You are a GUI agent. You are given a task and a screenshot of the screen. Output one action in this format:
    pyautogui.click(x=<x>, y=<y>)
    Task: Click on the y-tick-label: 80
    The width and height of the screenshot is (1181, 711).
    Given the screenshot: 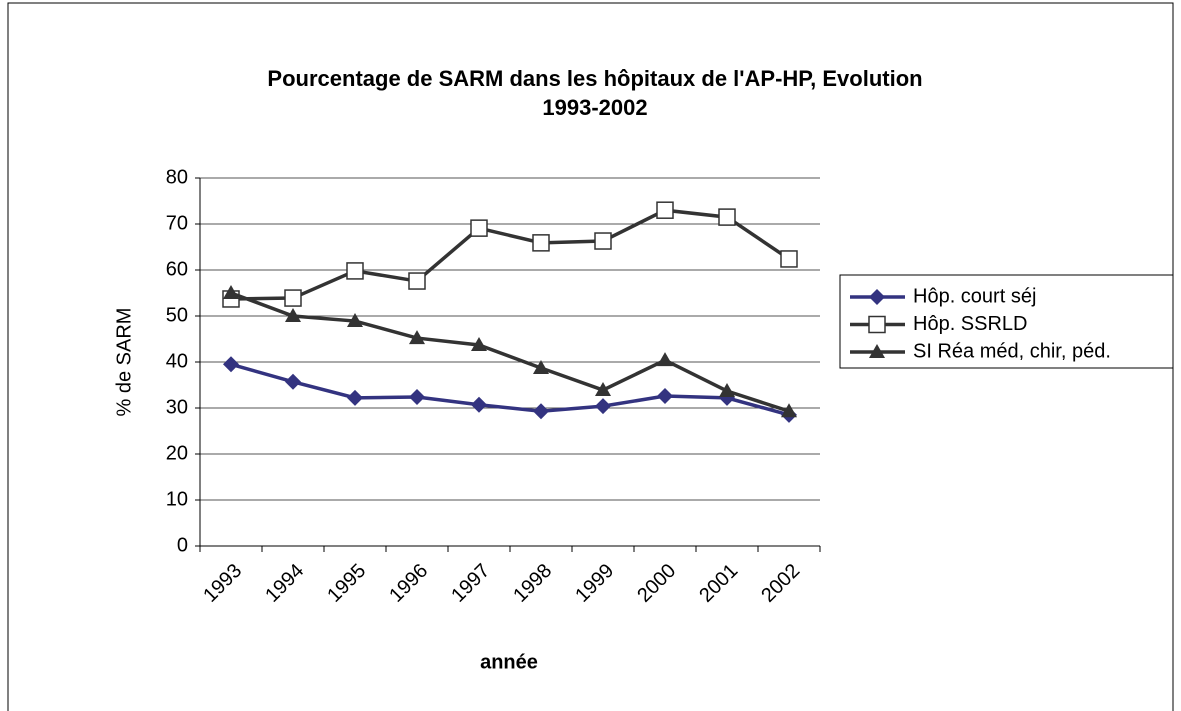 What is the action you would take?
    pyautogui.click(x=177, y=177)
    